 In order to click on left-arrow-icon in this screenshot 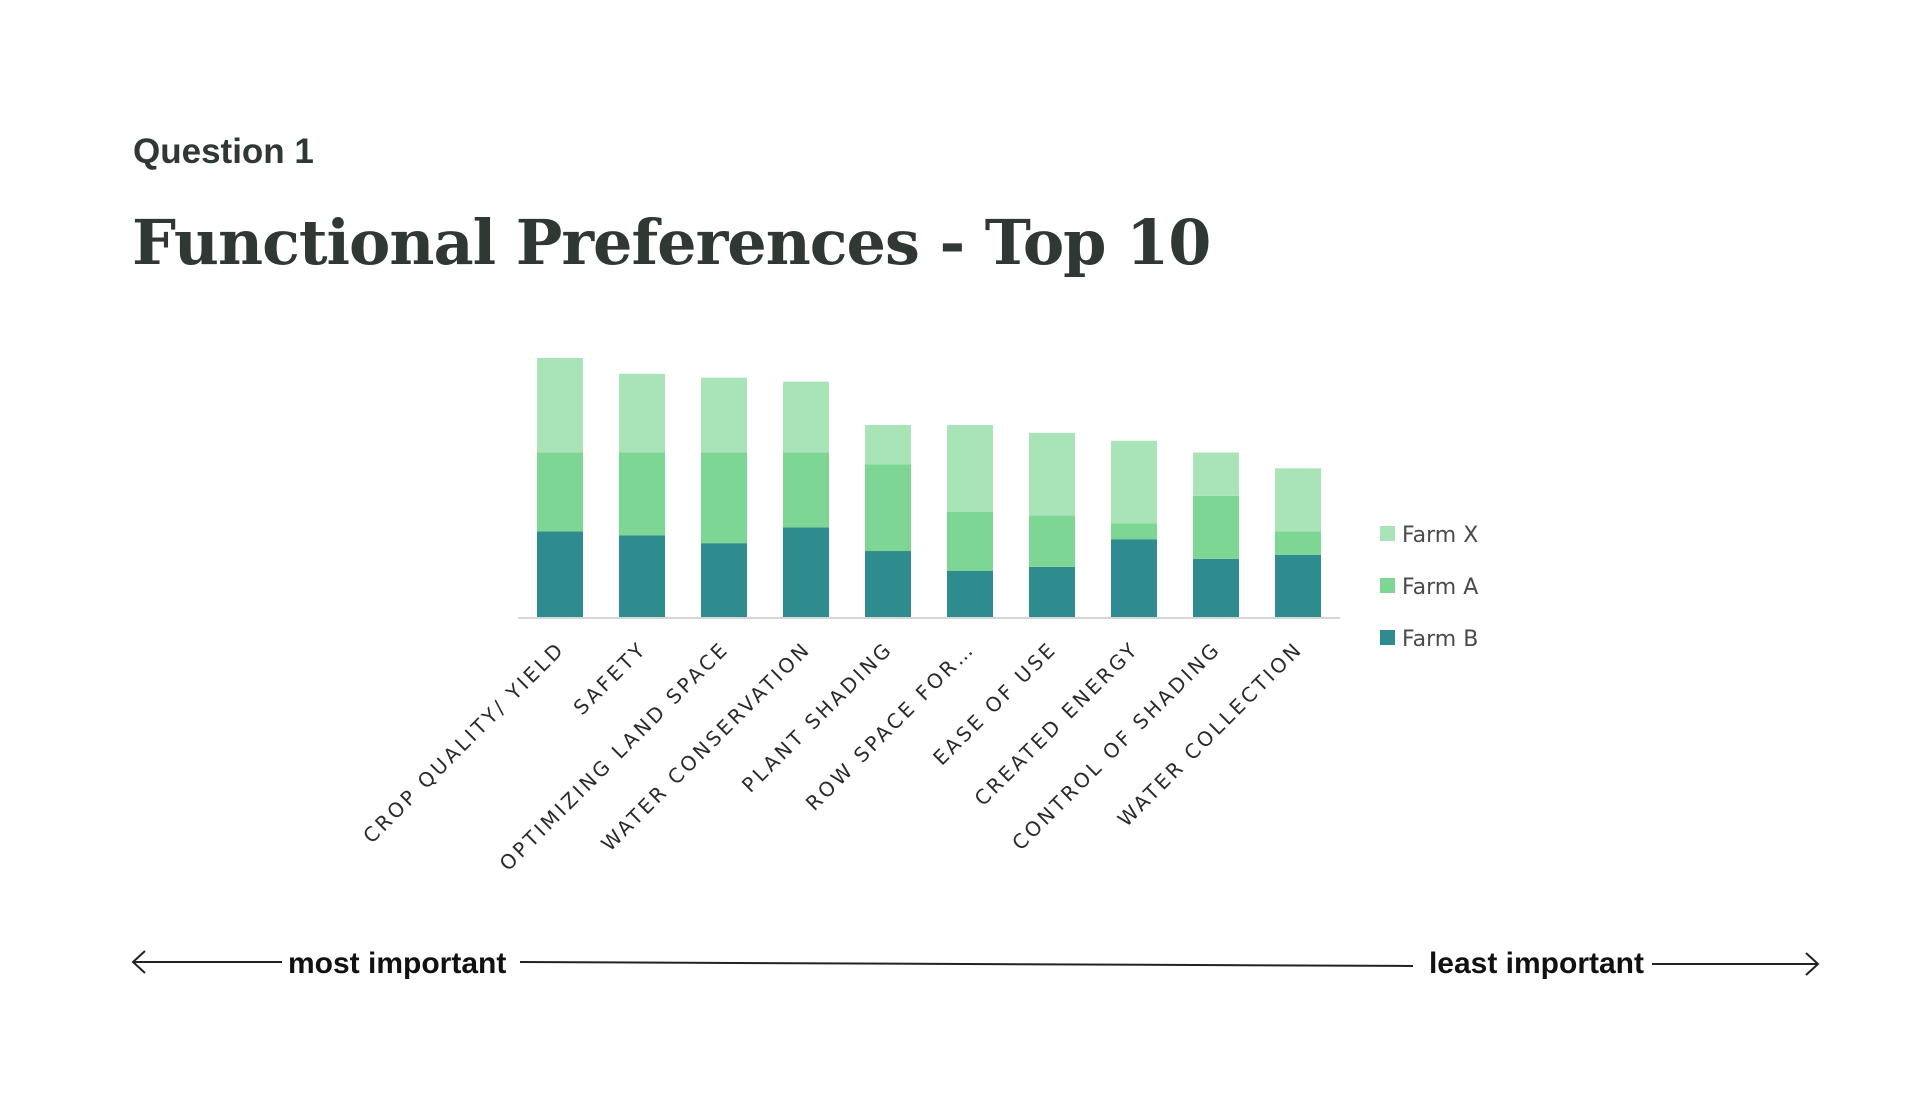, I will do `click(138, 962)`.